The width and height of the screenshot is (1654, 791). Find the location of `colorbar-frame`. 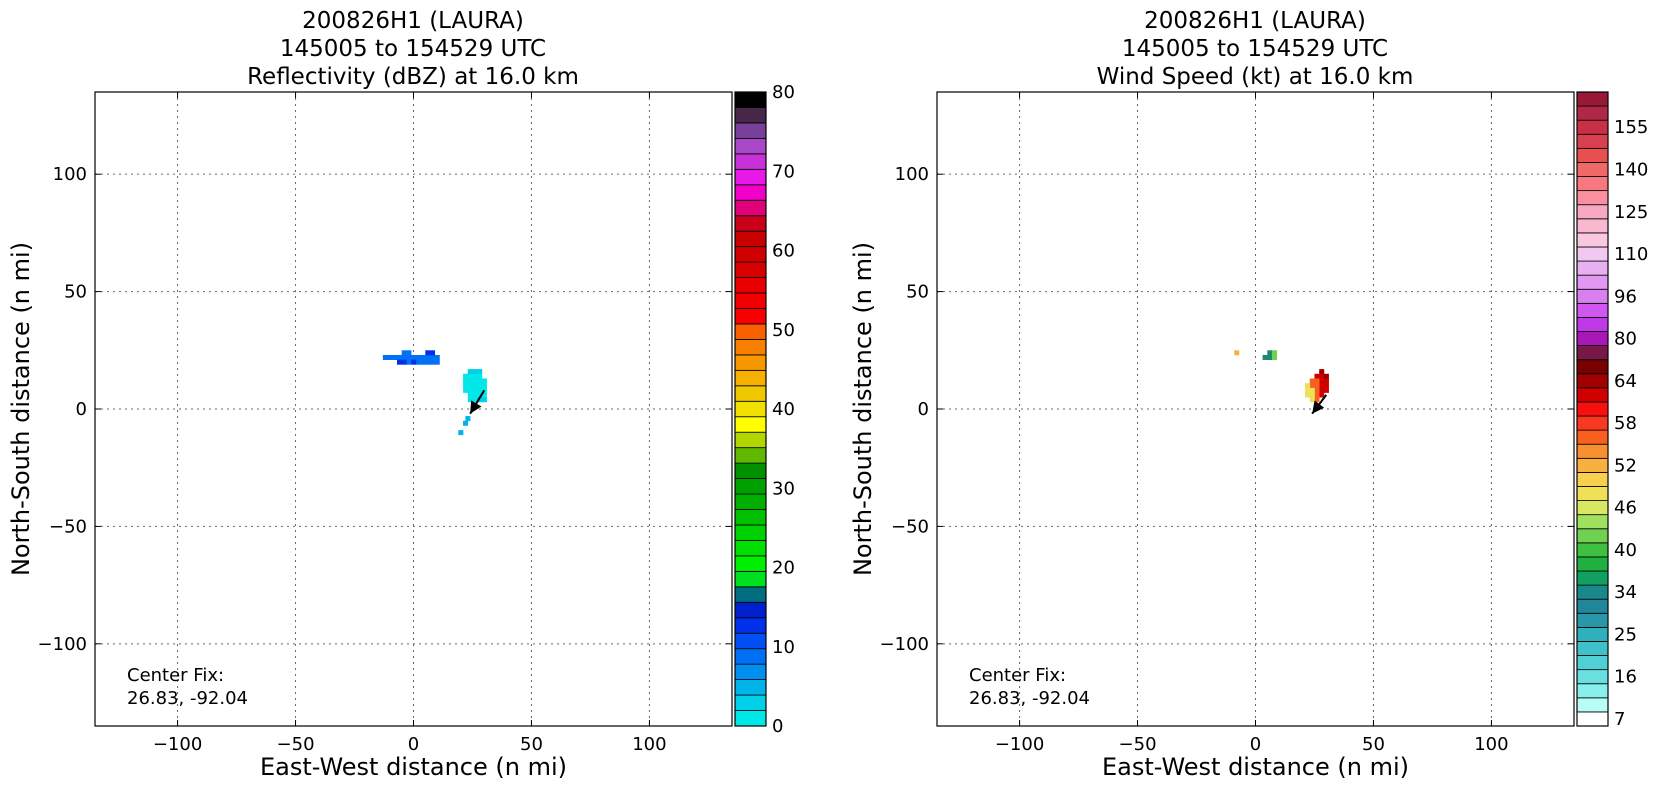

colorbar-frame is located at coordinates (1592, 409).